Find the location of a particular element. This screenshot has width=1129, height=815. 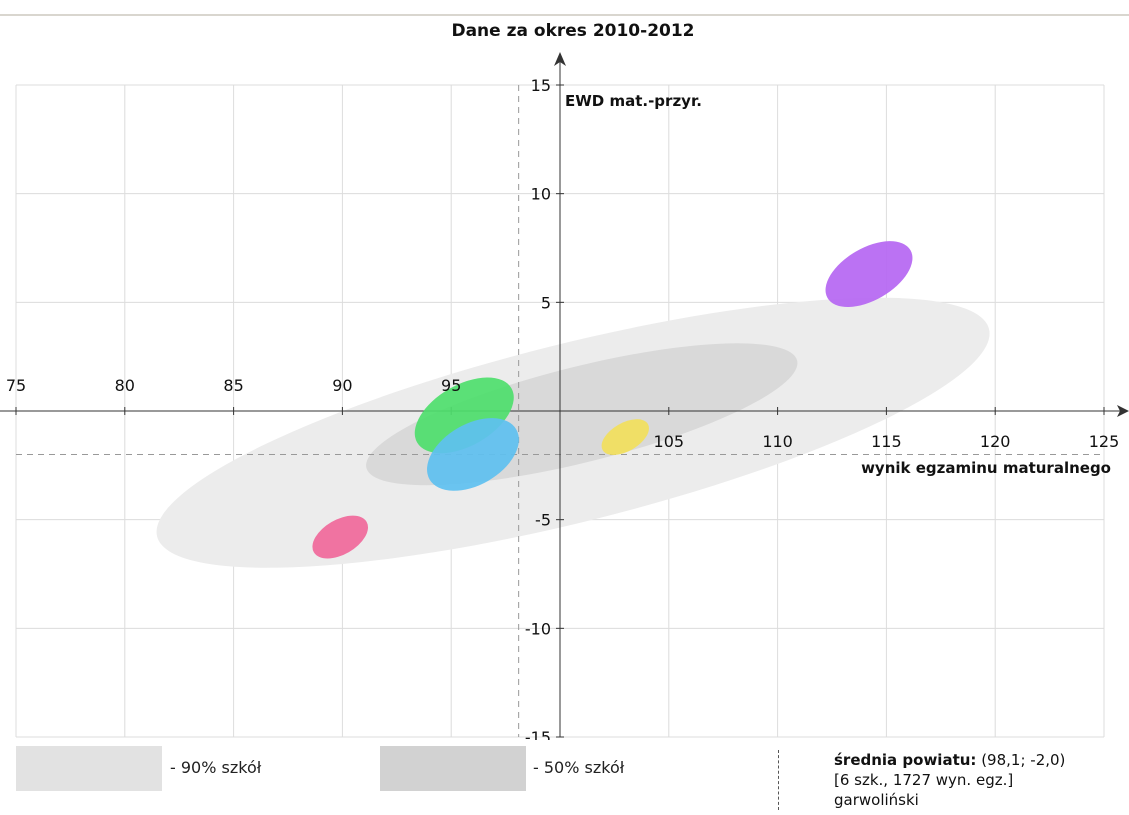

x-axis-arrow is located at coordinates (1123, 411).